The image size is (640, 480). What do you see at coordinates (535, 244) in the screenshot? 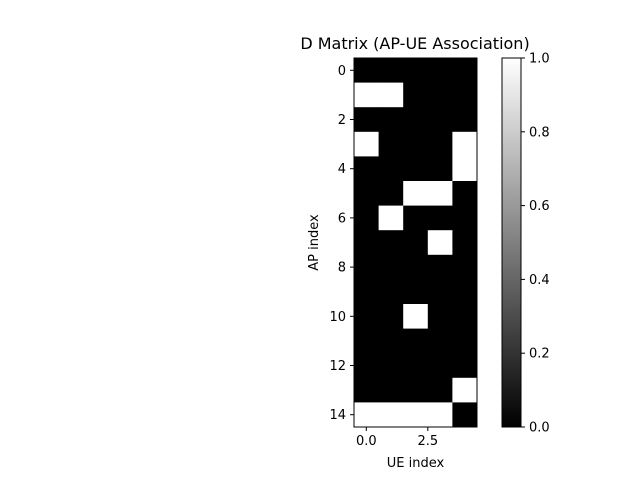
I see `colorbar-axis: 0.0 0.2 0.4 0.6 0.8 1.0` at bounding box center [535, 244].